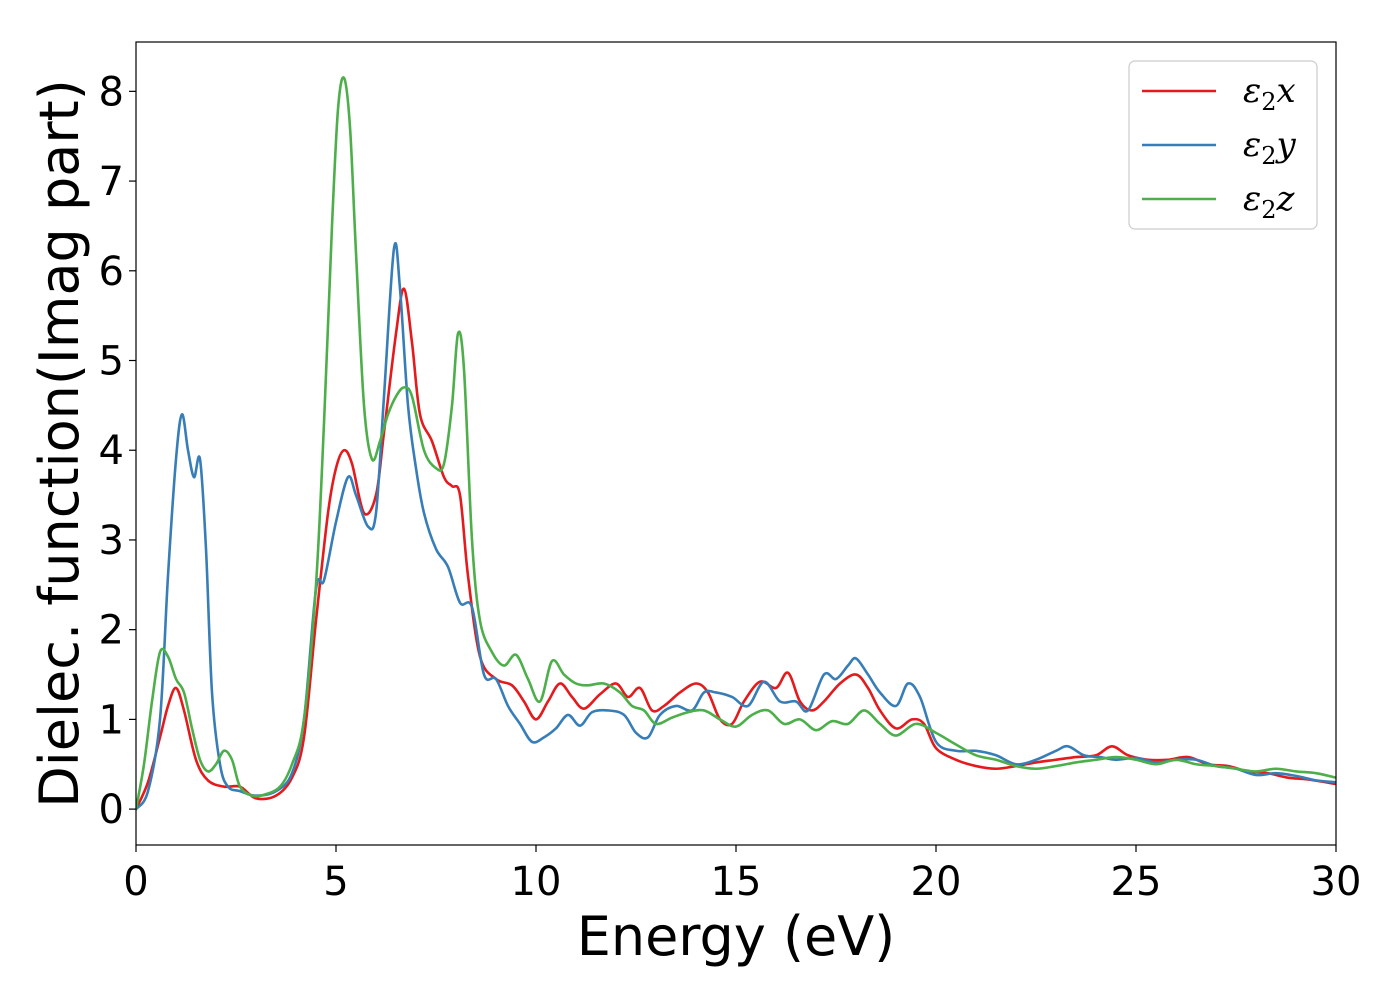 This screenshot has width=1400, height=1000. I want to click on y-axis: 0 1 2 3 4 5 6 7 8, so click(117, 451).